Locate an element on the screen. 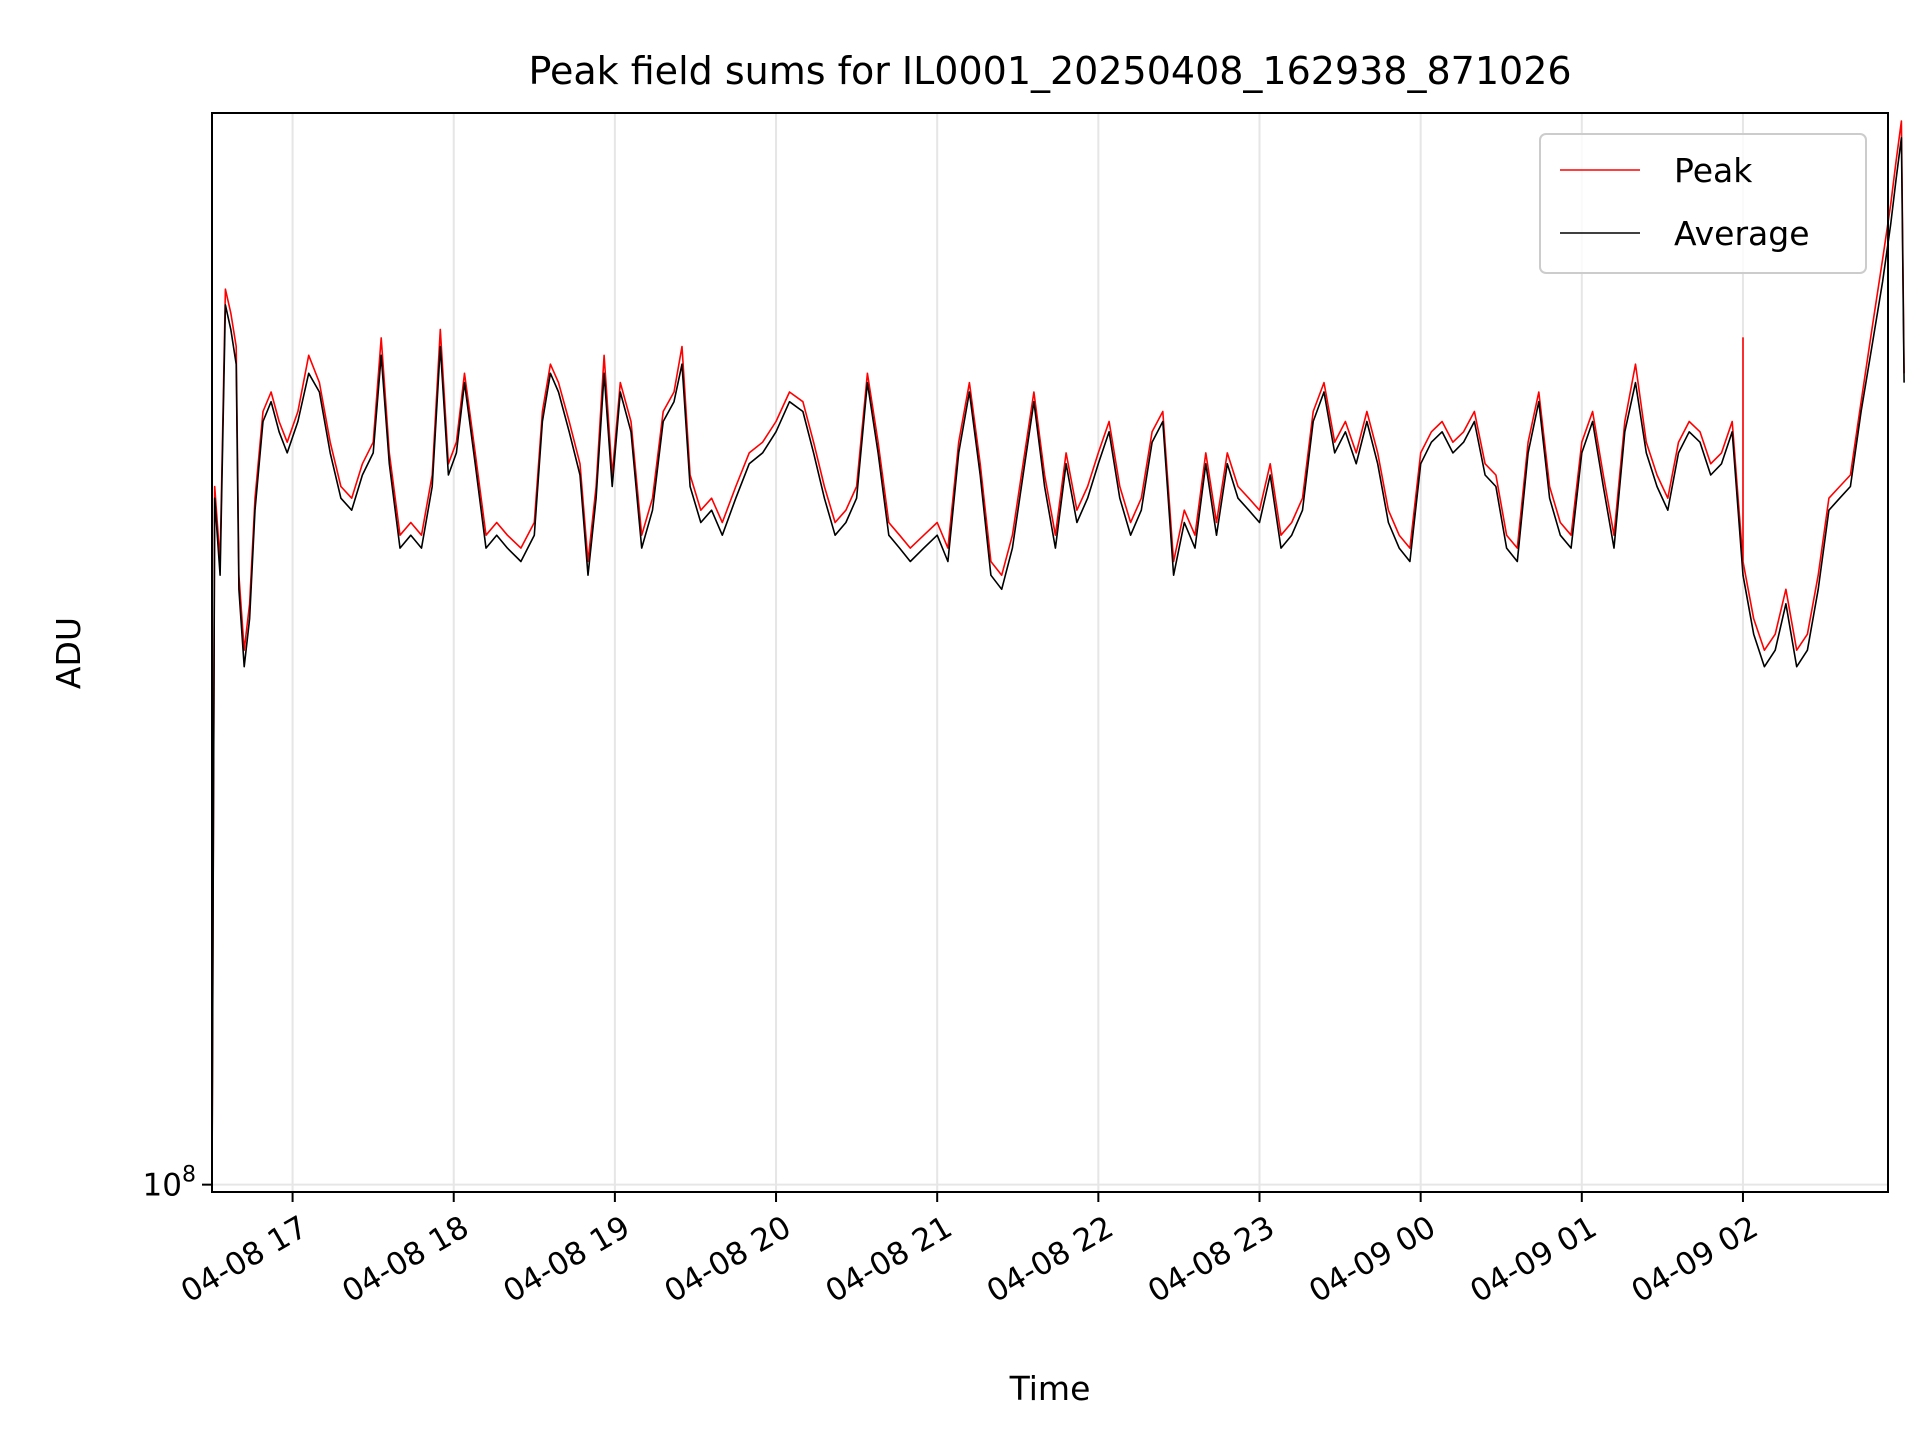  legend-label-peak: Peak is located at coordinates (1713, 170).